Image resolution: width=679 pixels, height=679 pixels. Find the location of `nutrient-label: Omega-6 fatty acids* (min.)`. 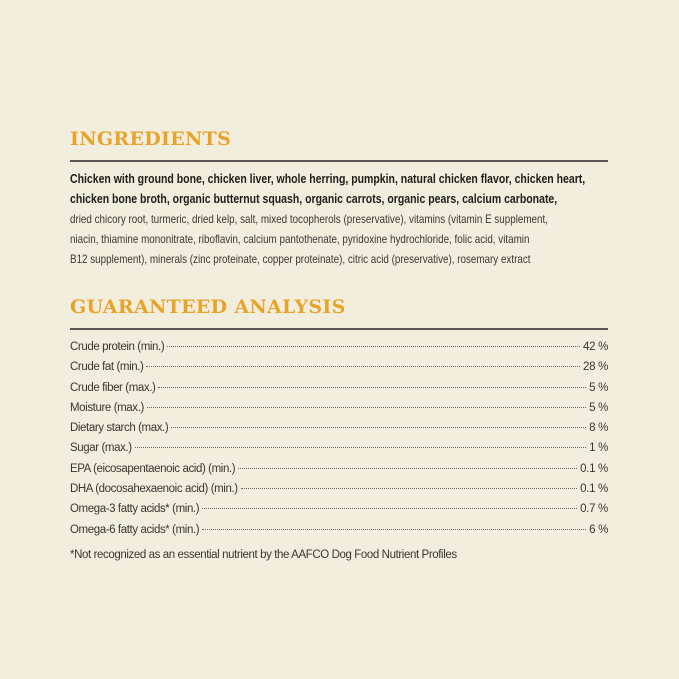

nutrient-label: Omega-6 fatty acids* (min.) is located at coordinates (135, 529).